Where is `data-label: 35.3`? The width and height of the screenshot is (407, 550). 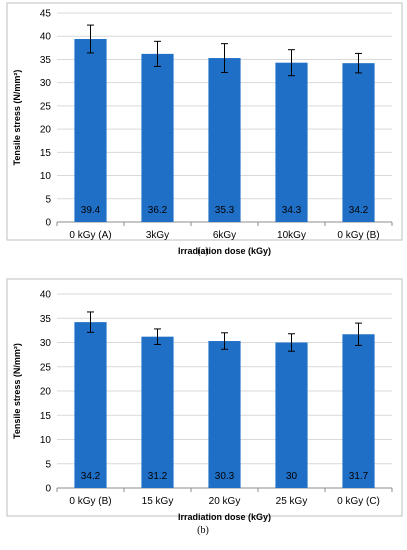 data-label: 35.3 is located at coordinates (225, 210).